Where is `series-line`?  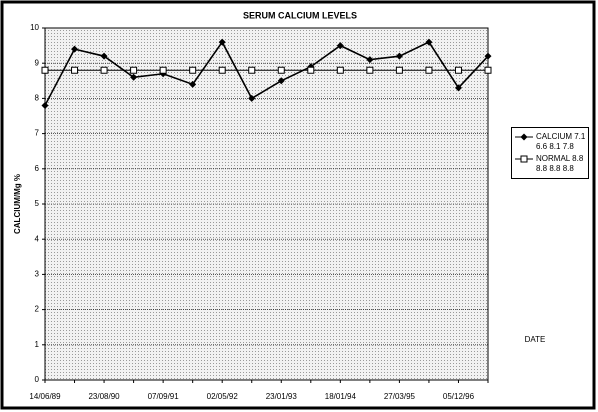 series-line is located at coordinates (266, 73).